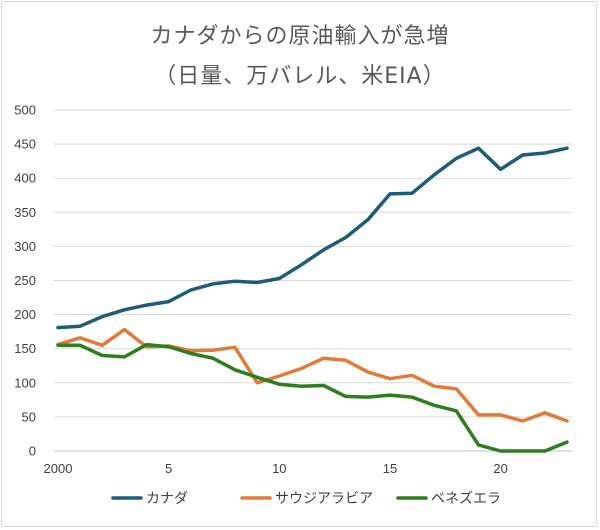 The width and height of the screenshot is (600, 530). Describe the element at coordinates (466, 499) in the screenshot. I see `legend-label-2: ベネズエラ` at that location.